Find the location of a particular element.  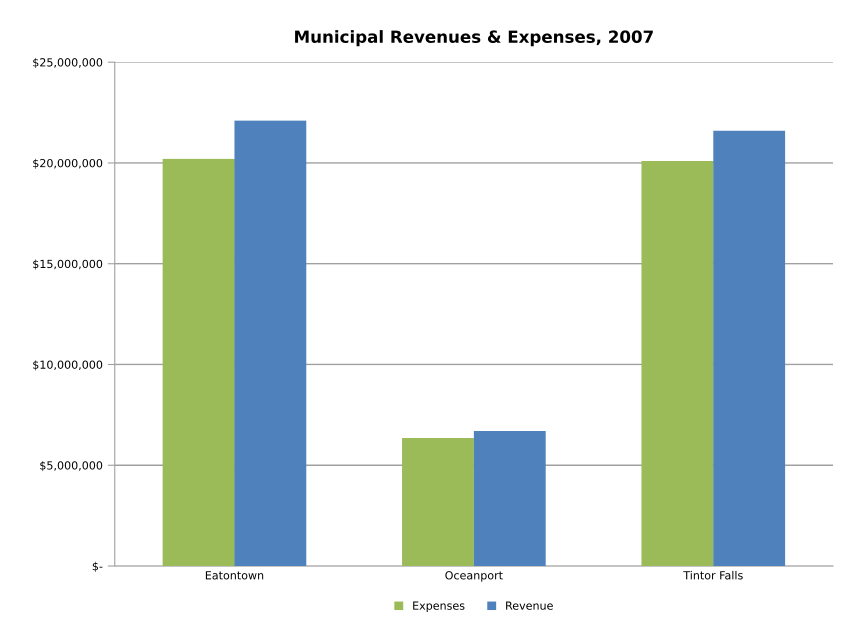

legend-label: Expenses is located at coordinates (438, 607).